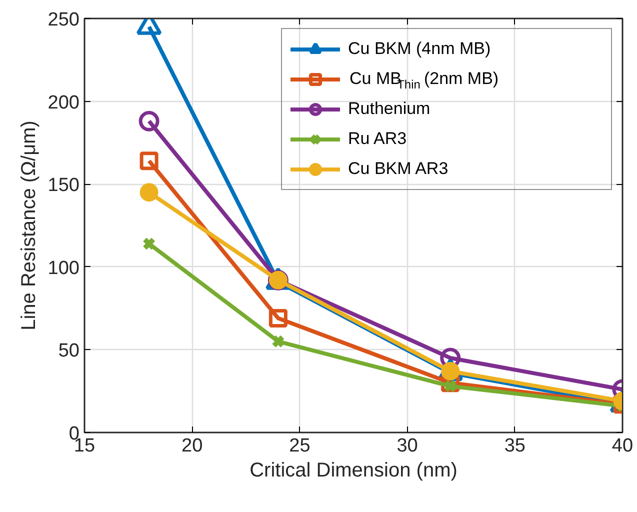  What do you see at coordinates (515, 446) in the screenshot?
I see `x-tick-label: 35` at bounding box center [515, 446].